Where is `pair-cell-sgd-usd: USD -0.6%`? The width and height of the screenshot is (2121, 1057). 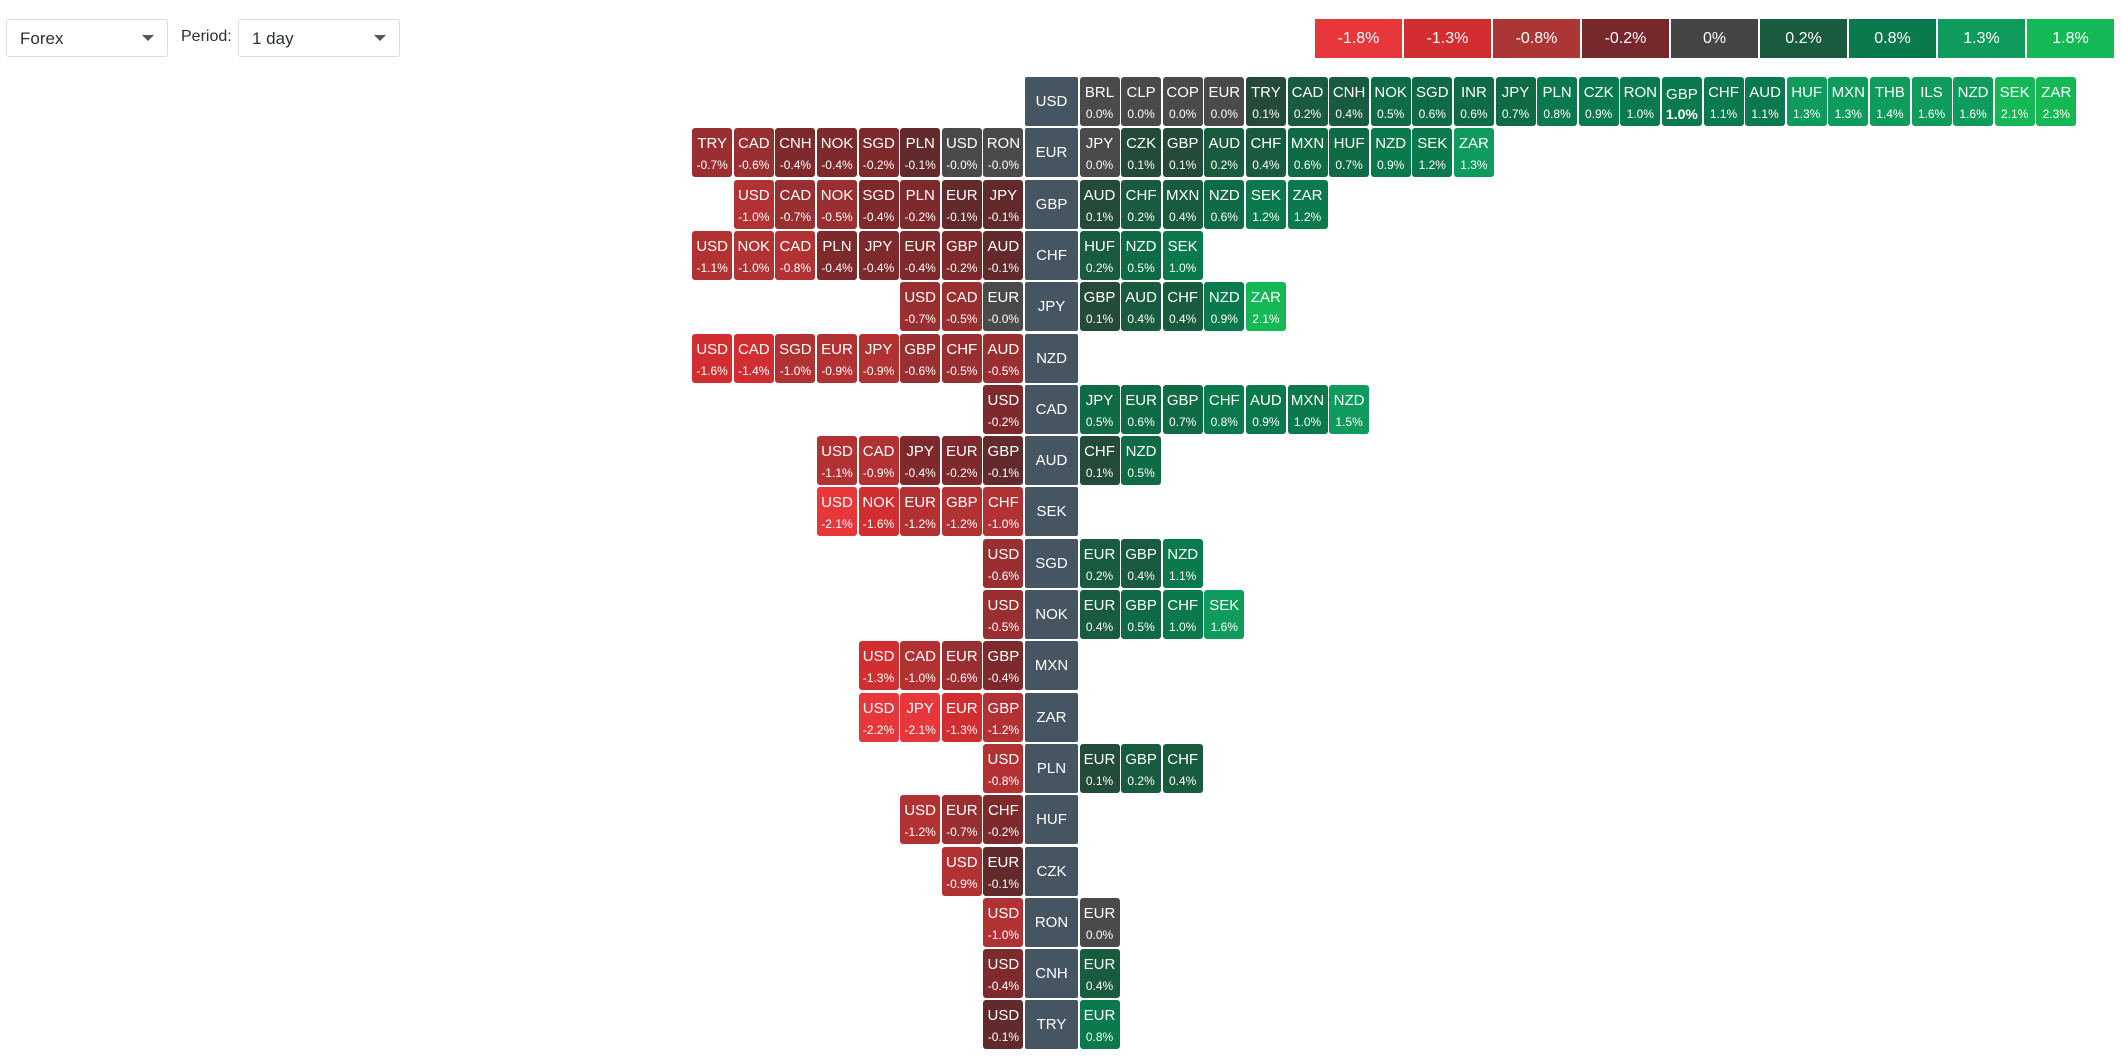 pair-cell-sgd-usd: USD -0.6% is located at coordinates (1003, 563).